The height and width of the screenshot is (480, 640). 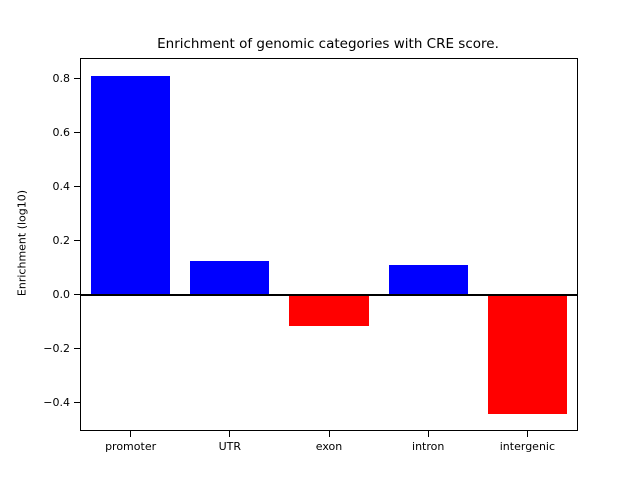 What do you see at coordinates (428, 446) in the screenshot?
I see `x-tick-label-intron: intron` at bounding box center [428, 446].